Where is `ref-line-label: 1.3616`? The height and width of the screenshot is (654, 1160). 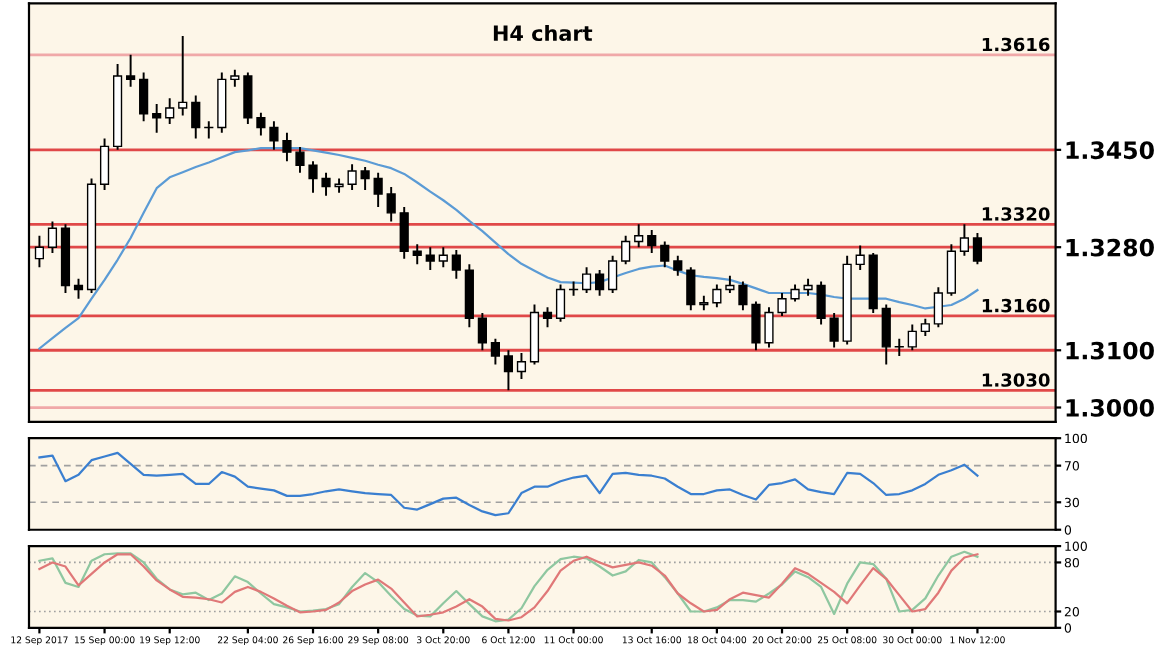 ref-line-label: 1.3616 is located at coordinates (1016, 44).